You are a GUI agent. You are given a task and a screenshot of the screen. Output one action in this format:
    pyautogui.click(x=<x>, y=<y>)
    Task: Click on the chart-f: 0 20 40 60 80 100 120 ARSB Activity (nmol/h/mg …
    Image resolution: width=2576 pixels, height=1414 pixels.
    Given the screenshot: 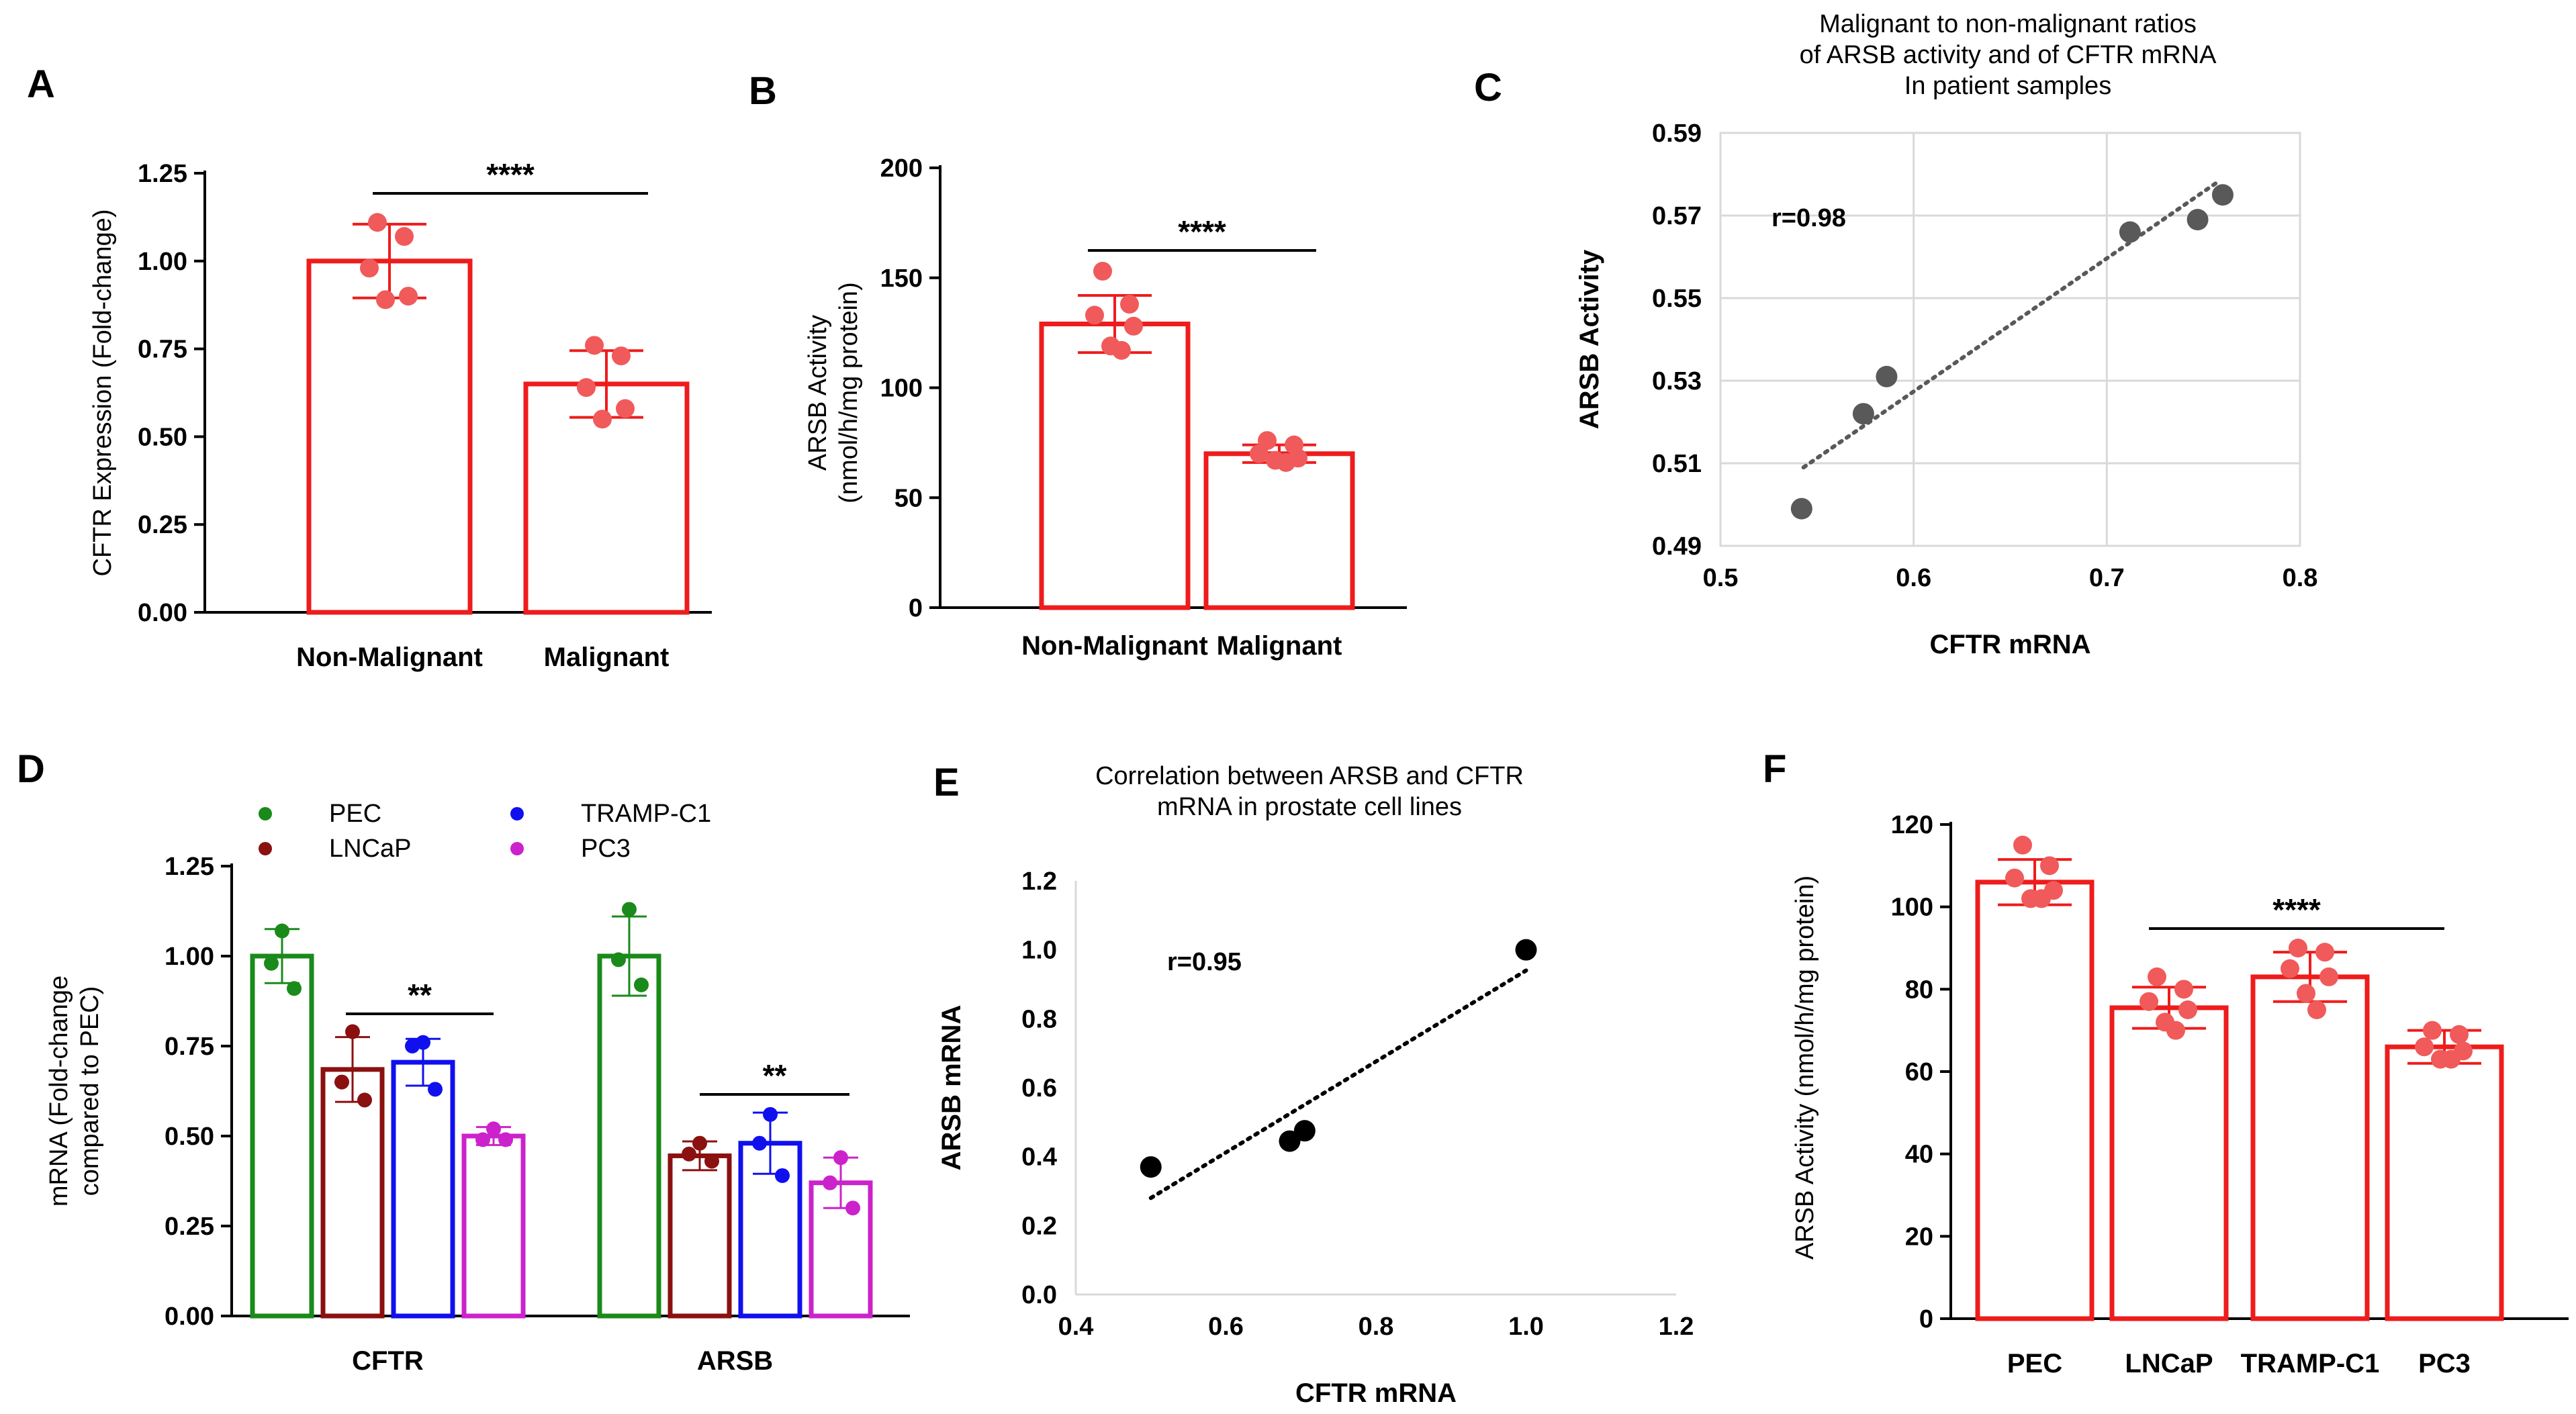 What is the action you would take?
    pyautogui.click(x=2180, y=1094)
    